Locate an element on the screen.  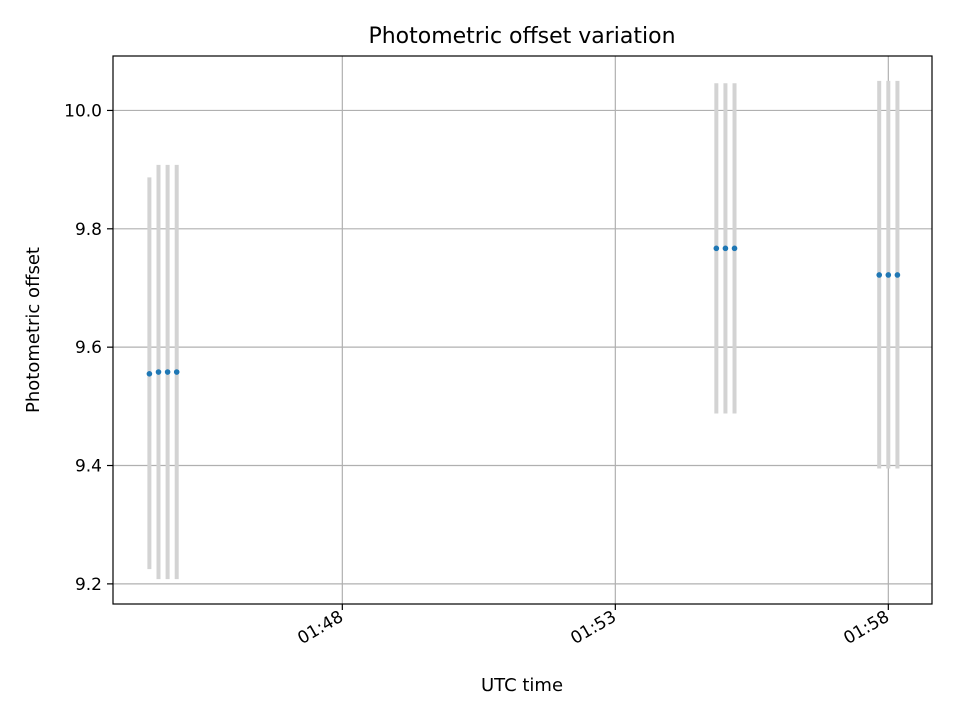
y-tick-label: 9.4 is located at coordinates (88, 467).